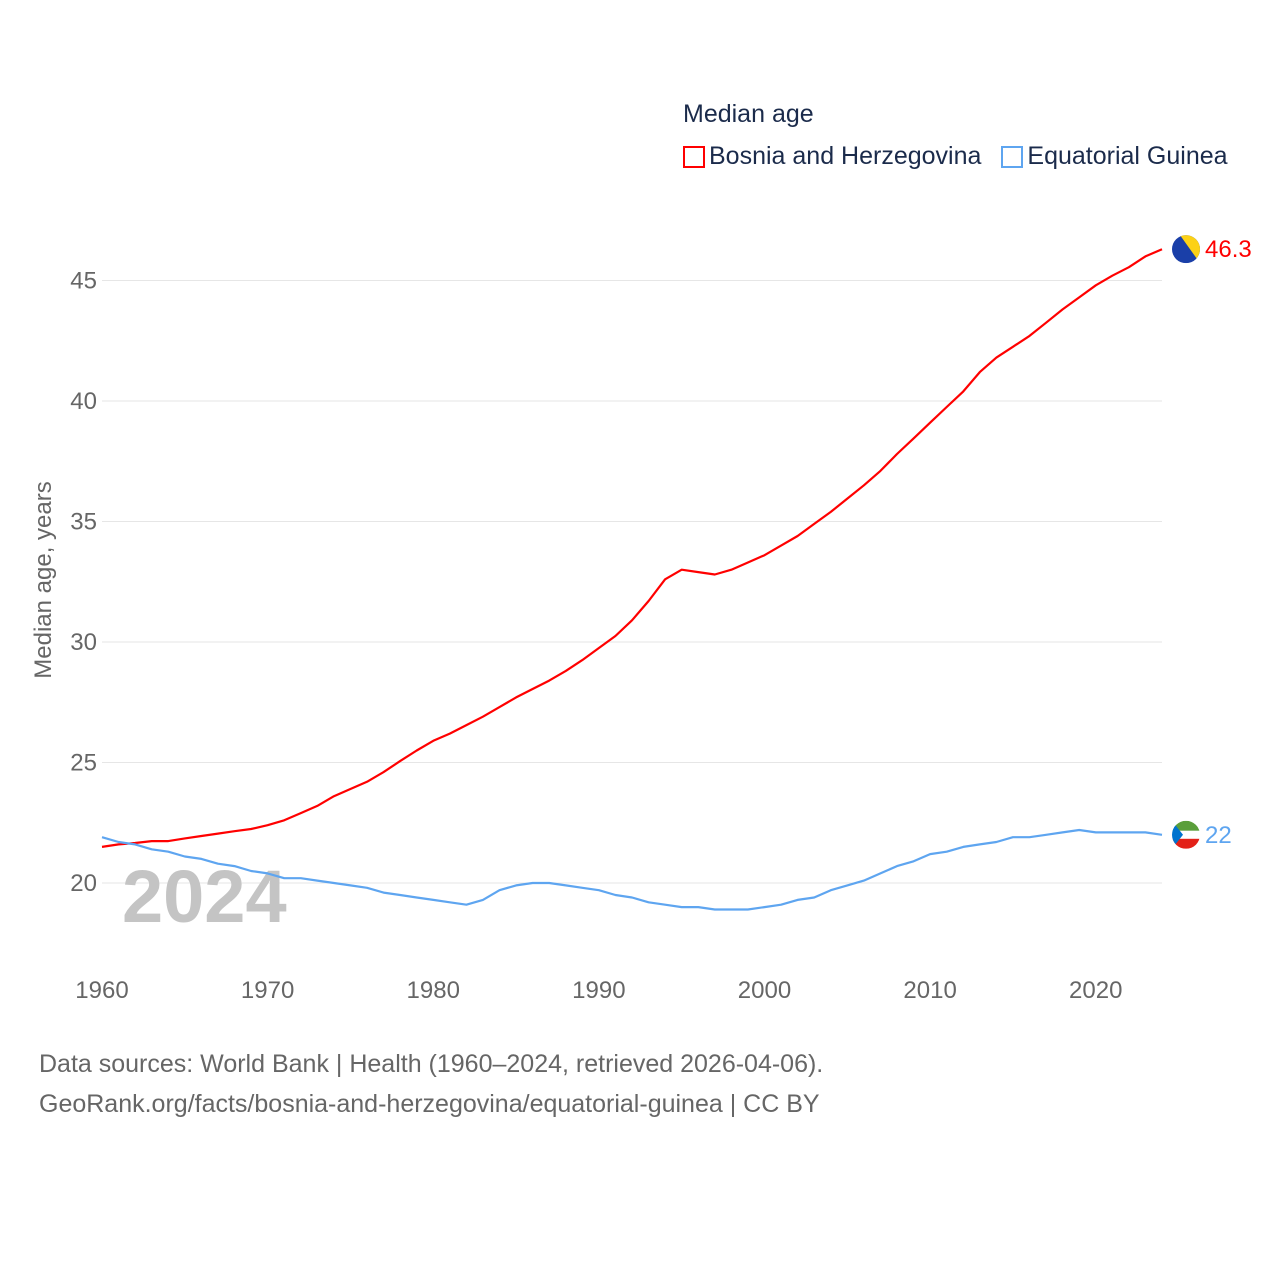 The height and width of the screenshot is (1280, 1280). Describe the element at coordinates (83, 401) in the screenshot. I see `y-tick-label: 40` at that location.